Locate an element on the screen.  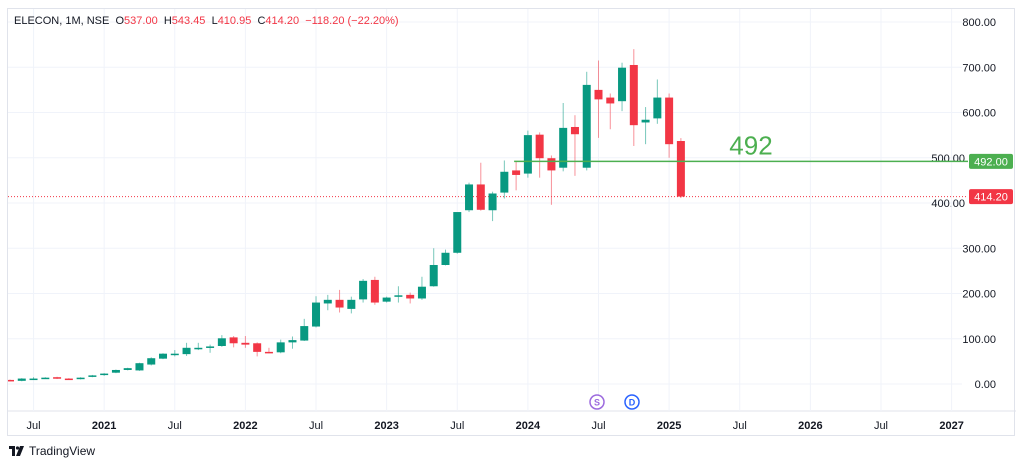
legend-open-label: O is located at coordinates (120, 21).